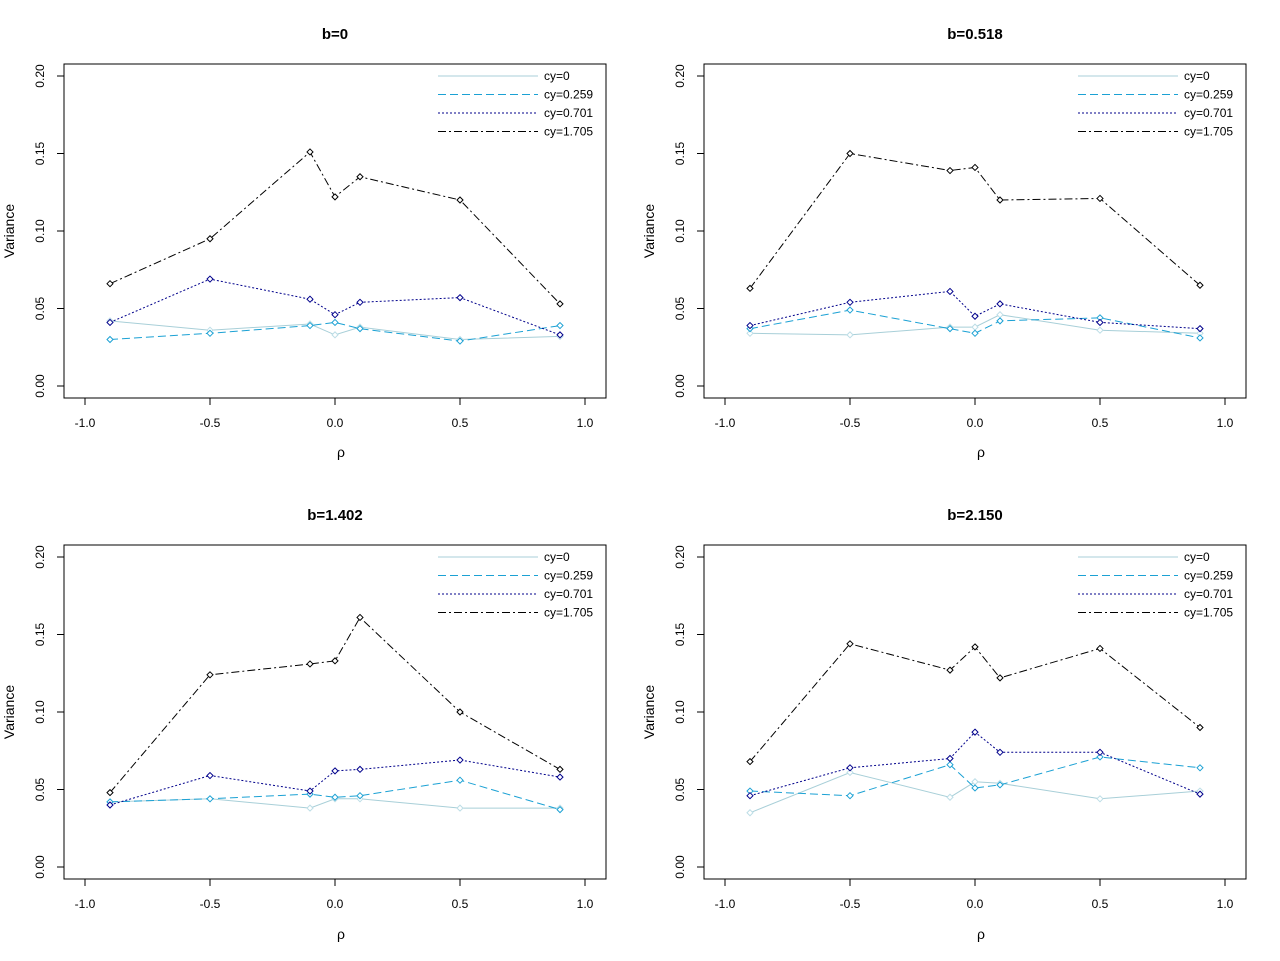 The image size is (1280, 961). What do you see at coordinates (974, 515) in the screenshot?
I see `chart-title: b=2.150` at bounding box center [974, 515].